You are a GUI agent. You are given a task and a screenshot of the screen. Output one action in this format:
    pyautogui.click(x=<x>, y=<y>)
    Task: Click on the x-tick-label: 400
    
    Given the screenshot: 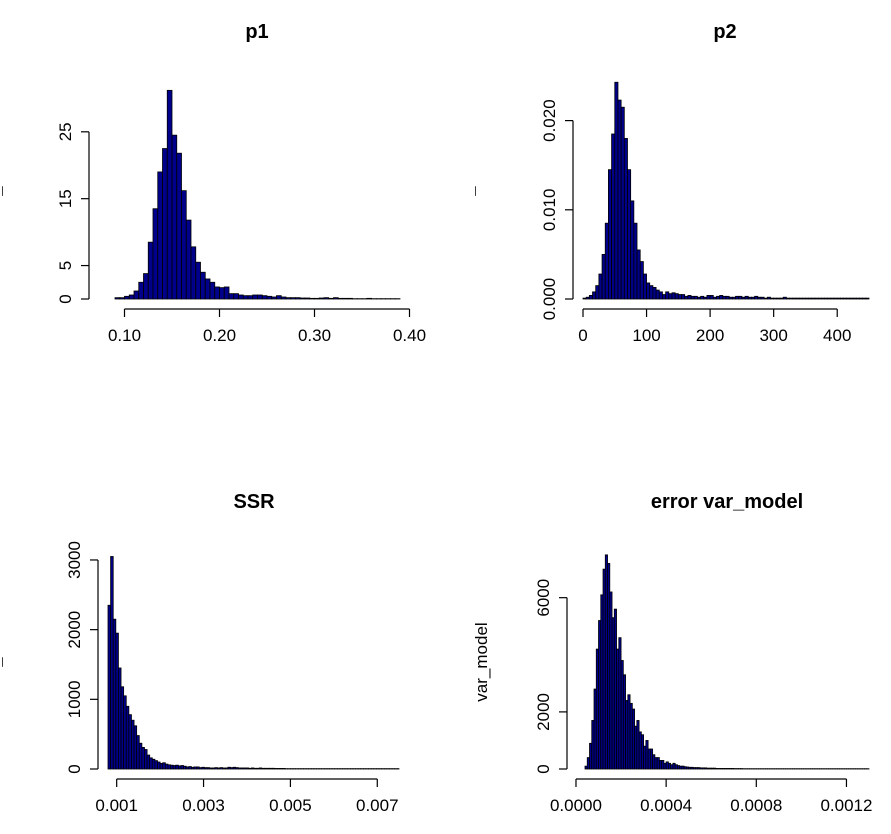 What is the action you would take?
    pyautogui.click(x=837, y=335)
    